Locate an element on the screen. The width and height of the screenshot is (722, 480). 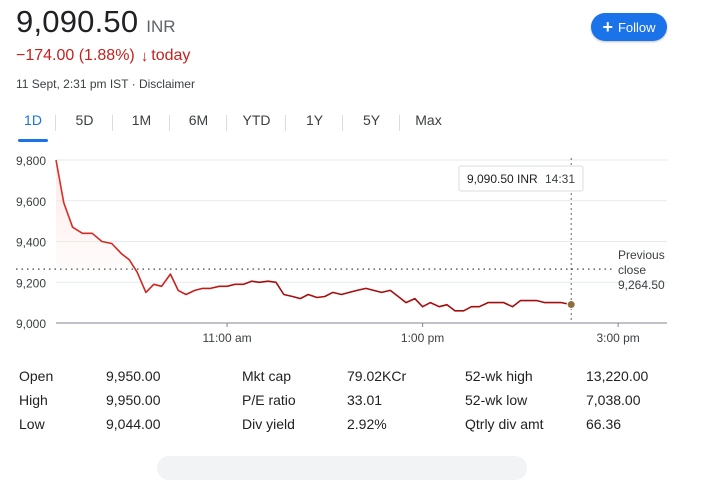
tab-label: YTD is located at coordinates (256, 120).